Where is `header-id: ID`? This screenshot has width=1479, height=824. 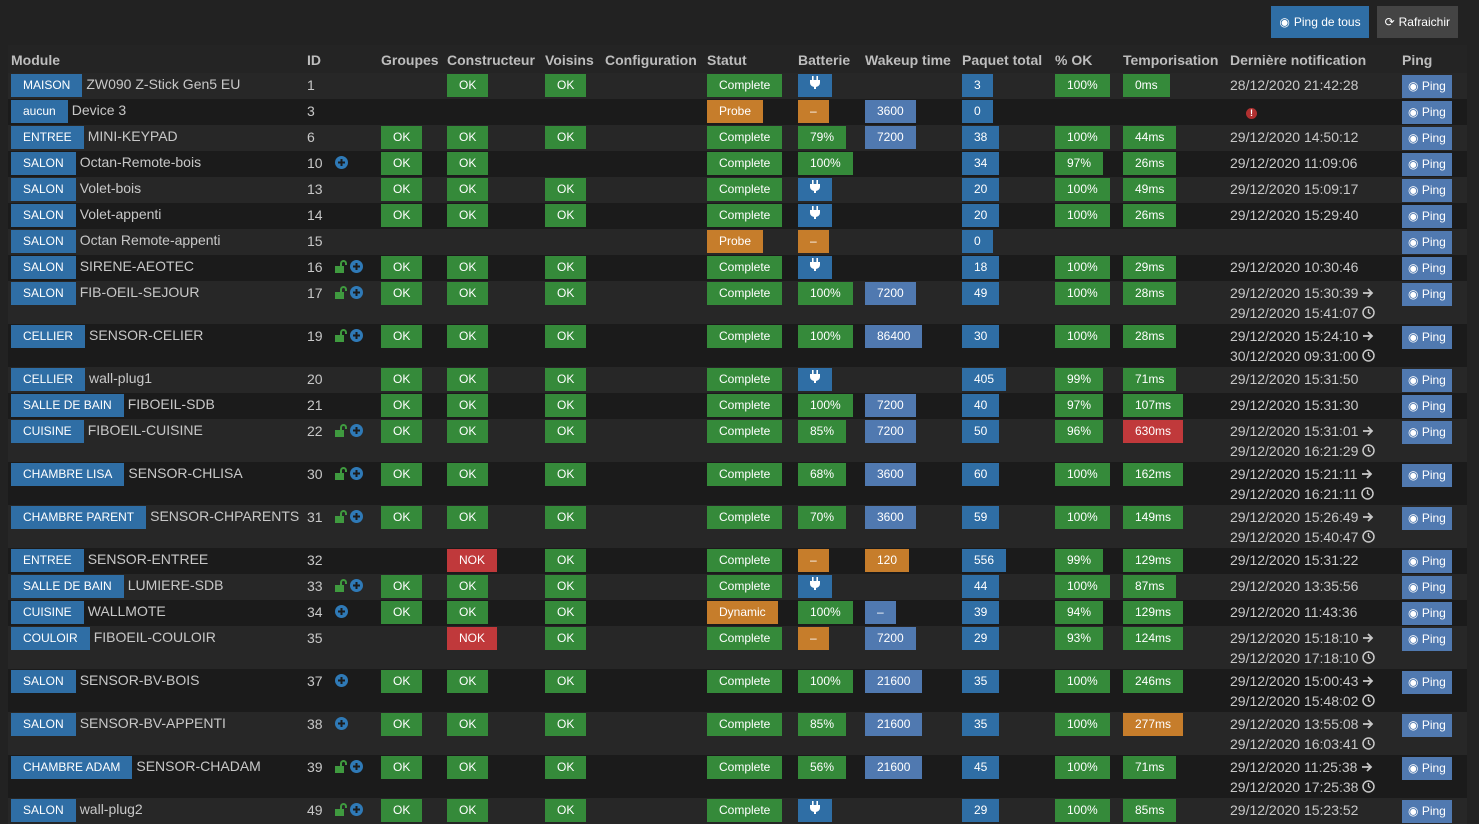
header-id: ID is located at coordinates (341, 59).